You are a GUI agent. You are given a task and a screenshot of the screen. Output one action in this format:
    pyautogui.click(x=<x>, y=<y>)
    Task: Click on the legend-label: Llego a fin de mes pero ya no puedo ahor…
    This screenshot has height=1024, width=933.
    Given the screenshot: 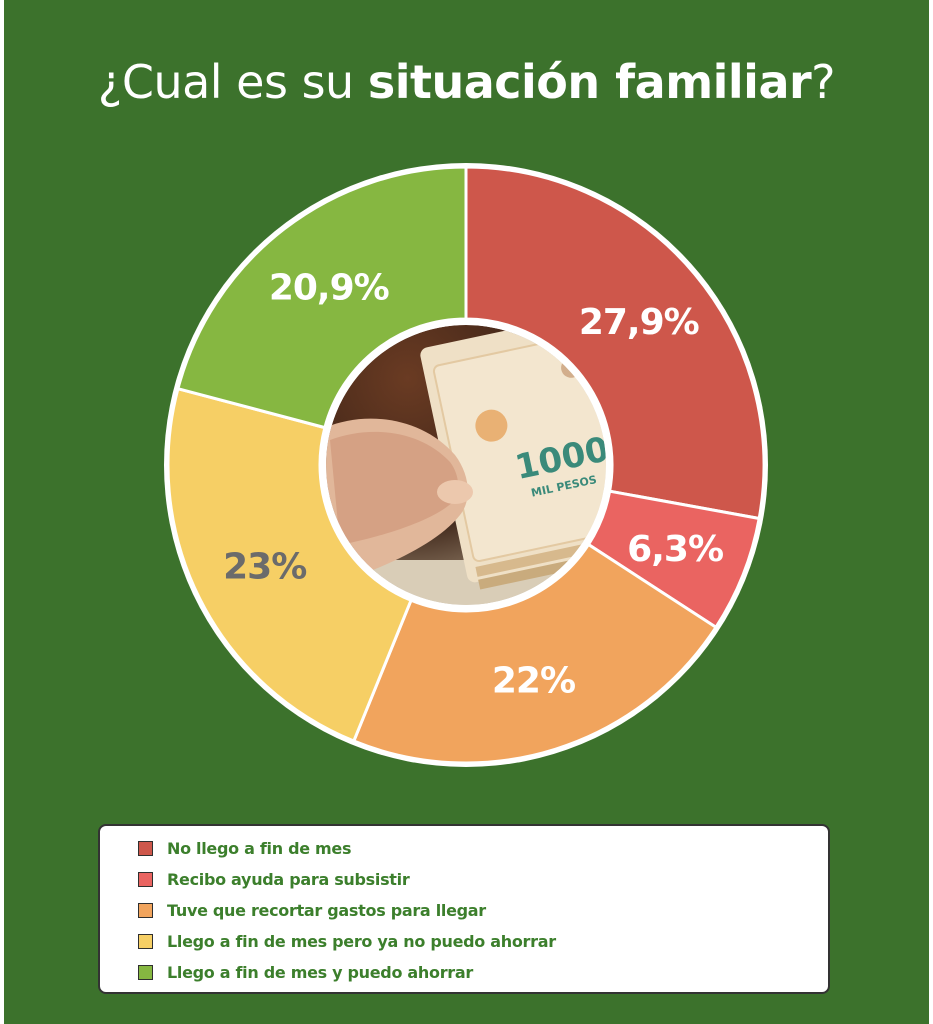 What is the action you would take?
    pyautogui.click(x=361, y=941)
    